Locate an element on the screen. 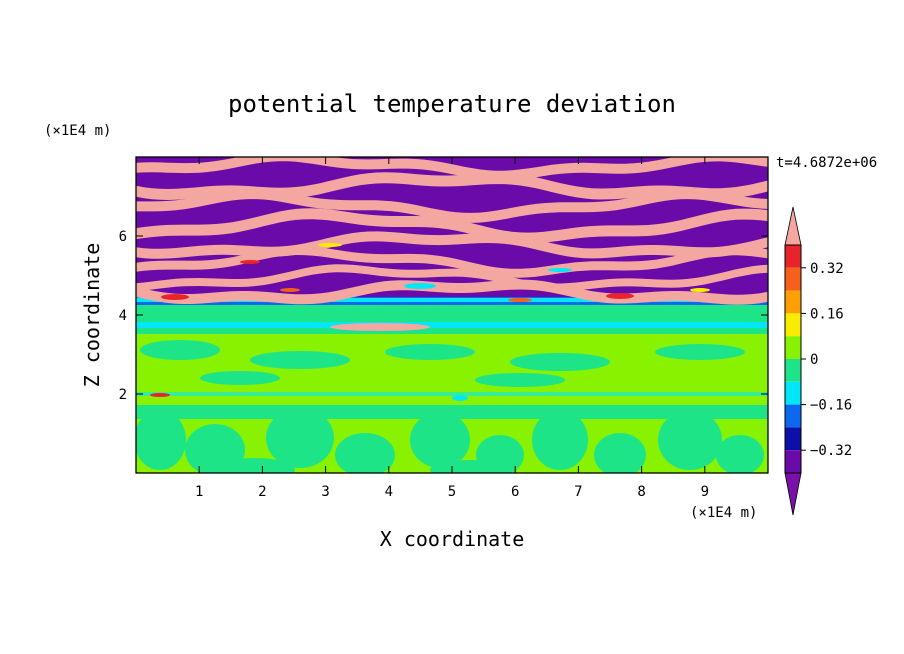  colorbar-under-arrow is located at coordinates (793, 494).